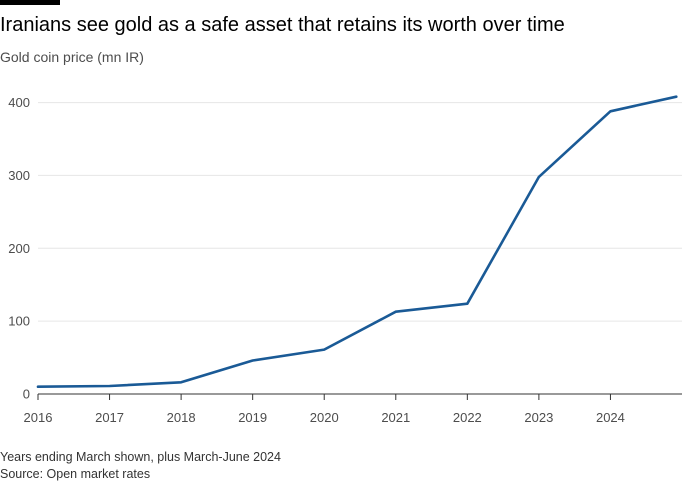  I want to click on x-tick-label-2024: 2024, so click(610, 417).